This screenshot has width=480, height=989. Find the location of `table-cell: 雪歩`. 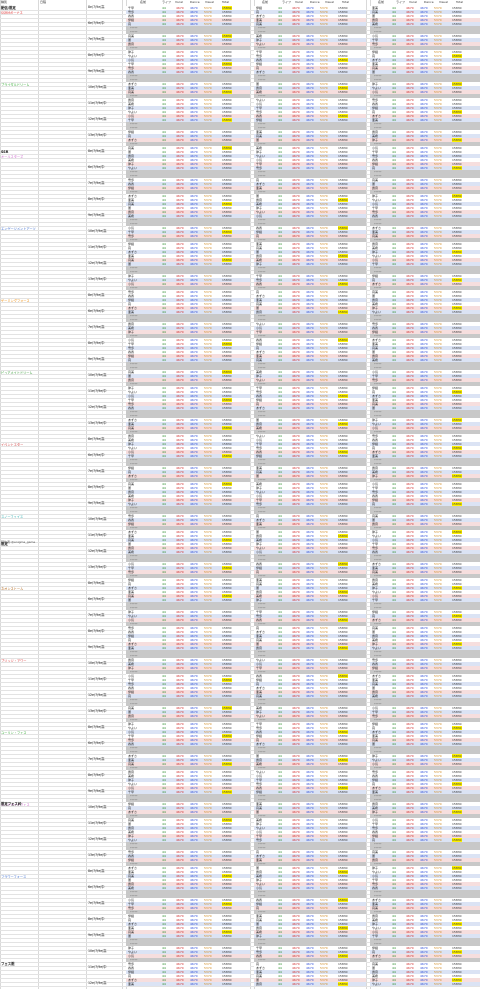

table-cell: 雪歩 is located at coordinates (259, 56).